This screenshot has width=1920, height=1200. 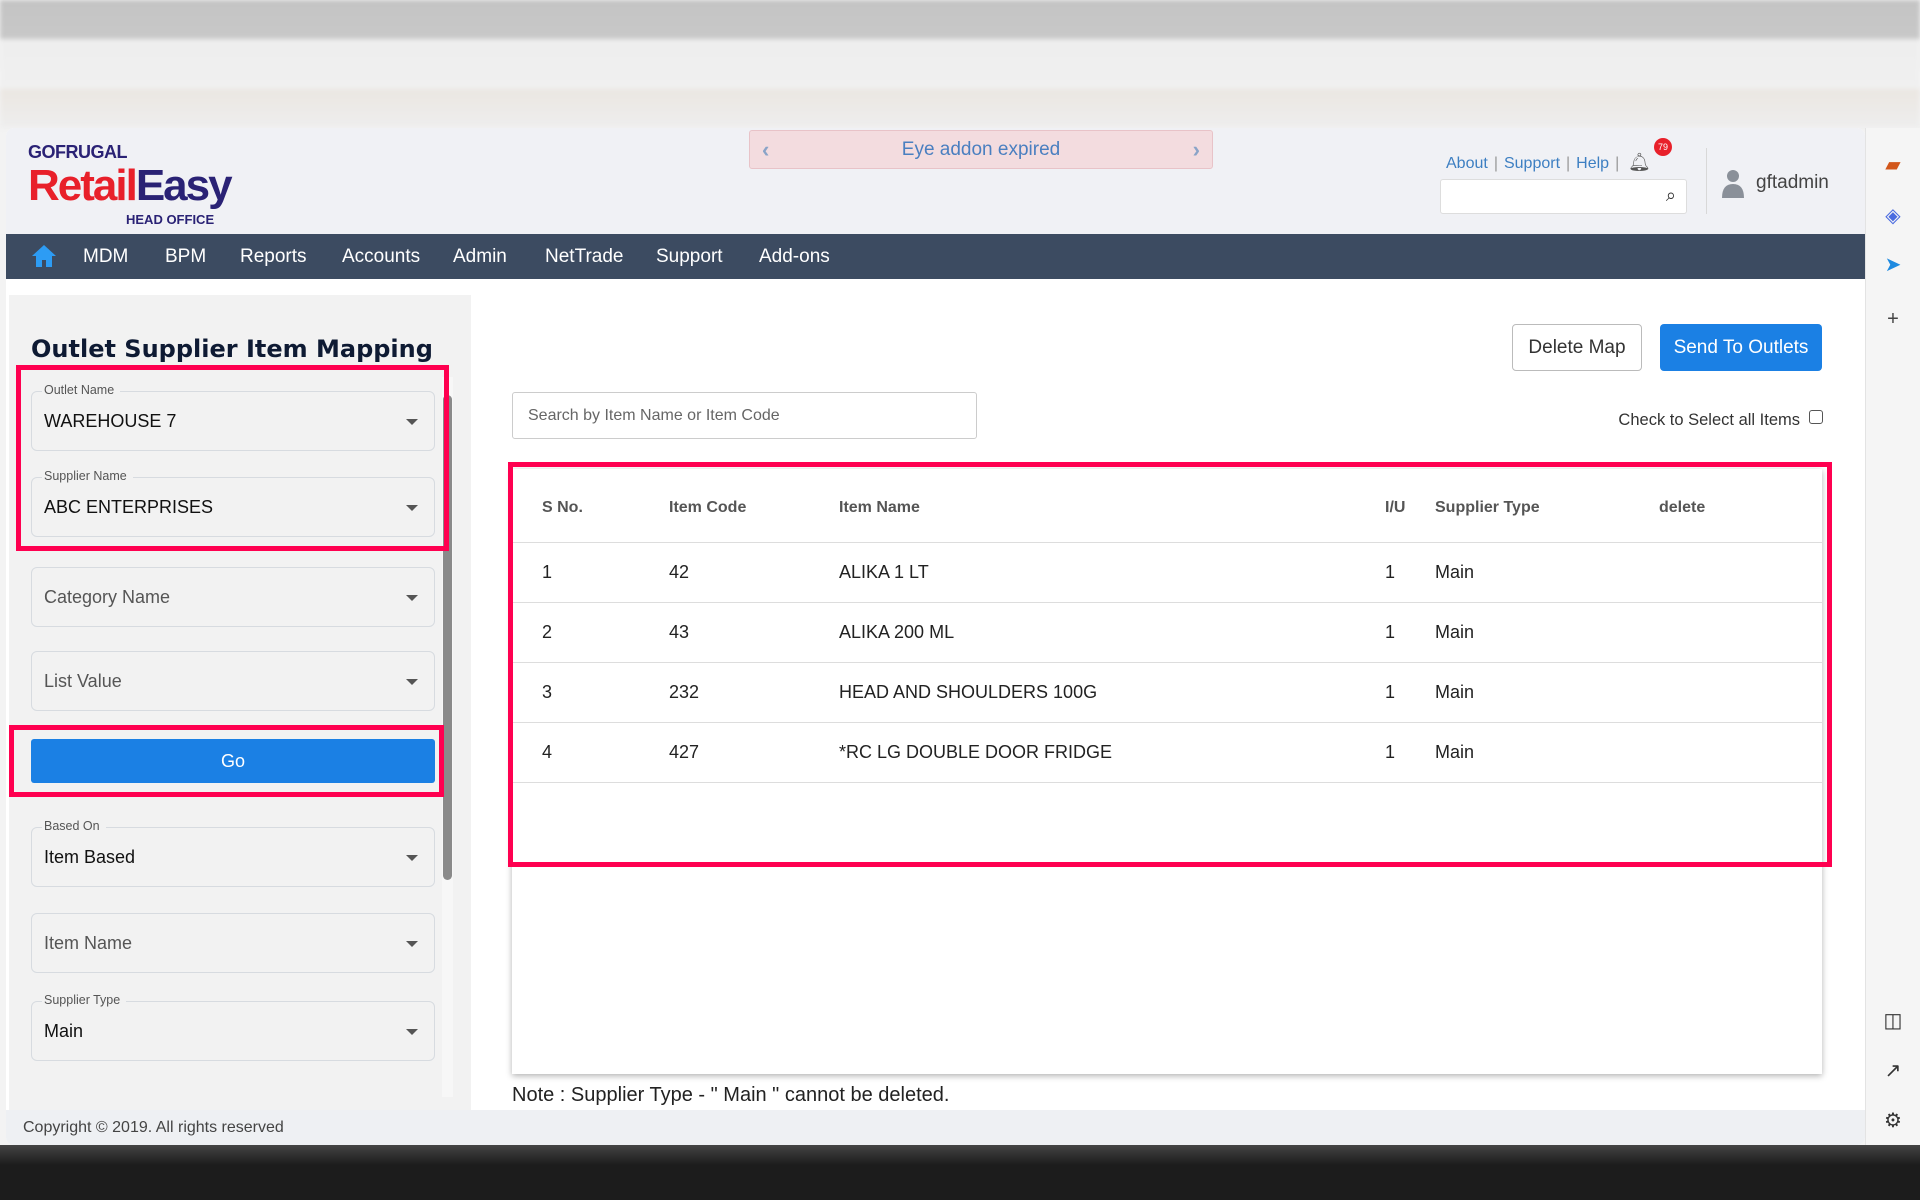 I want to click on outlet-name-value: WAREHOUSE 7, so click(x=110, y=421).